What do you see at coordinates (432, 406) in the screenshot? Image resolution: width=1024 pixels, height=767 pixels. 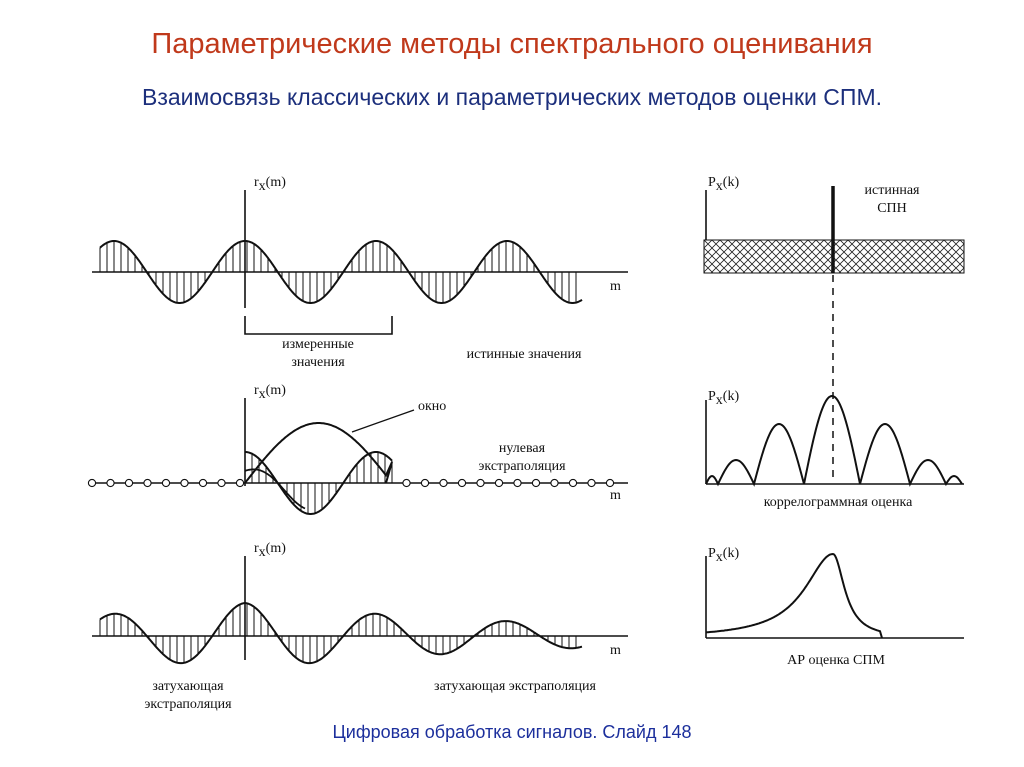 I see `label-window: окно` at bounding box center [432, 406].